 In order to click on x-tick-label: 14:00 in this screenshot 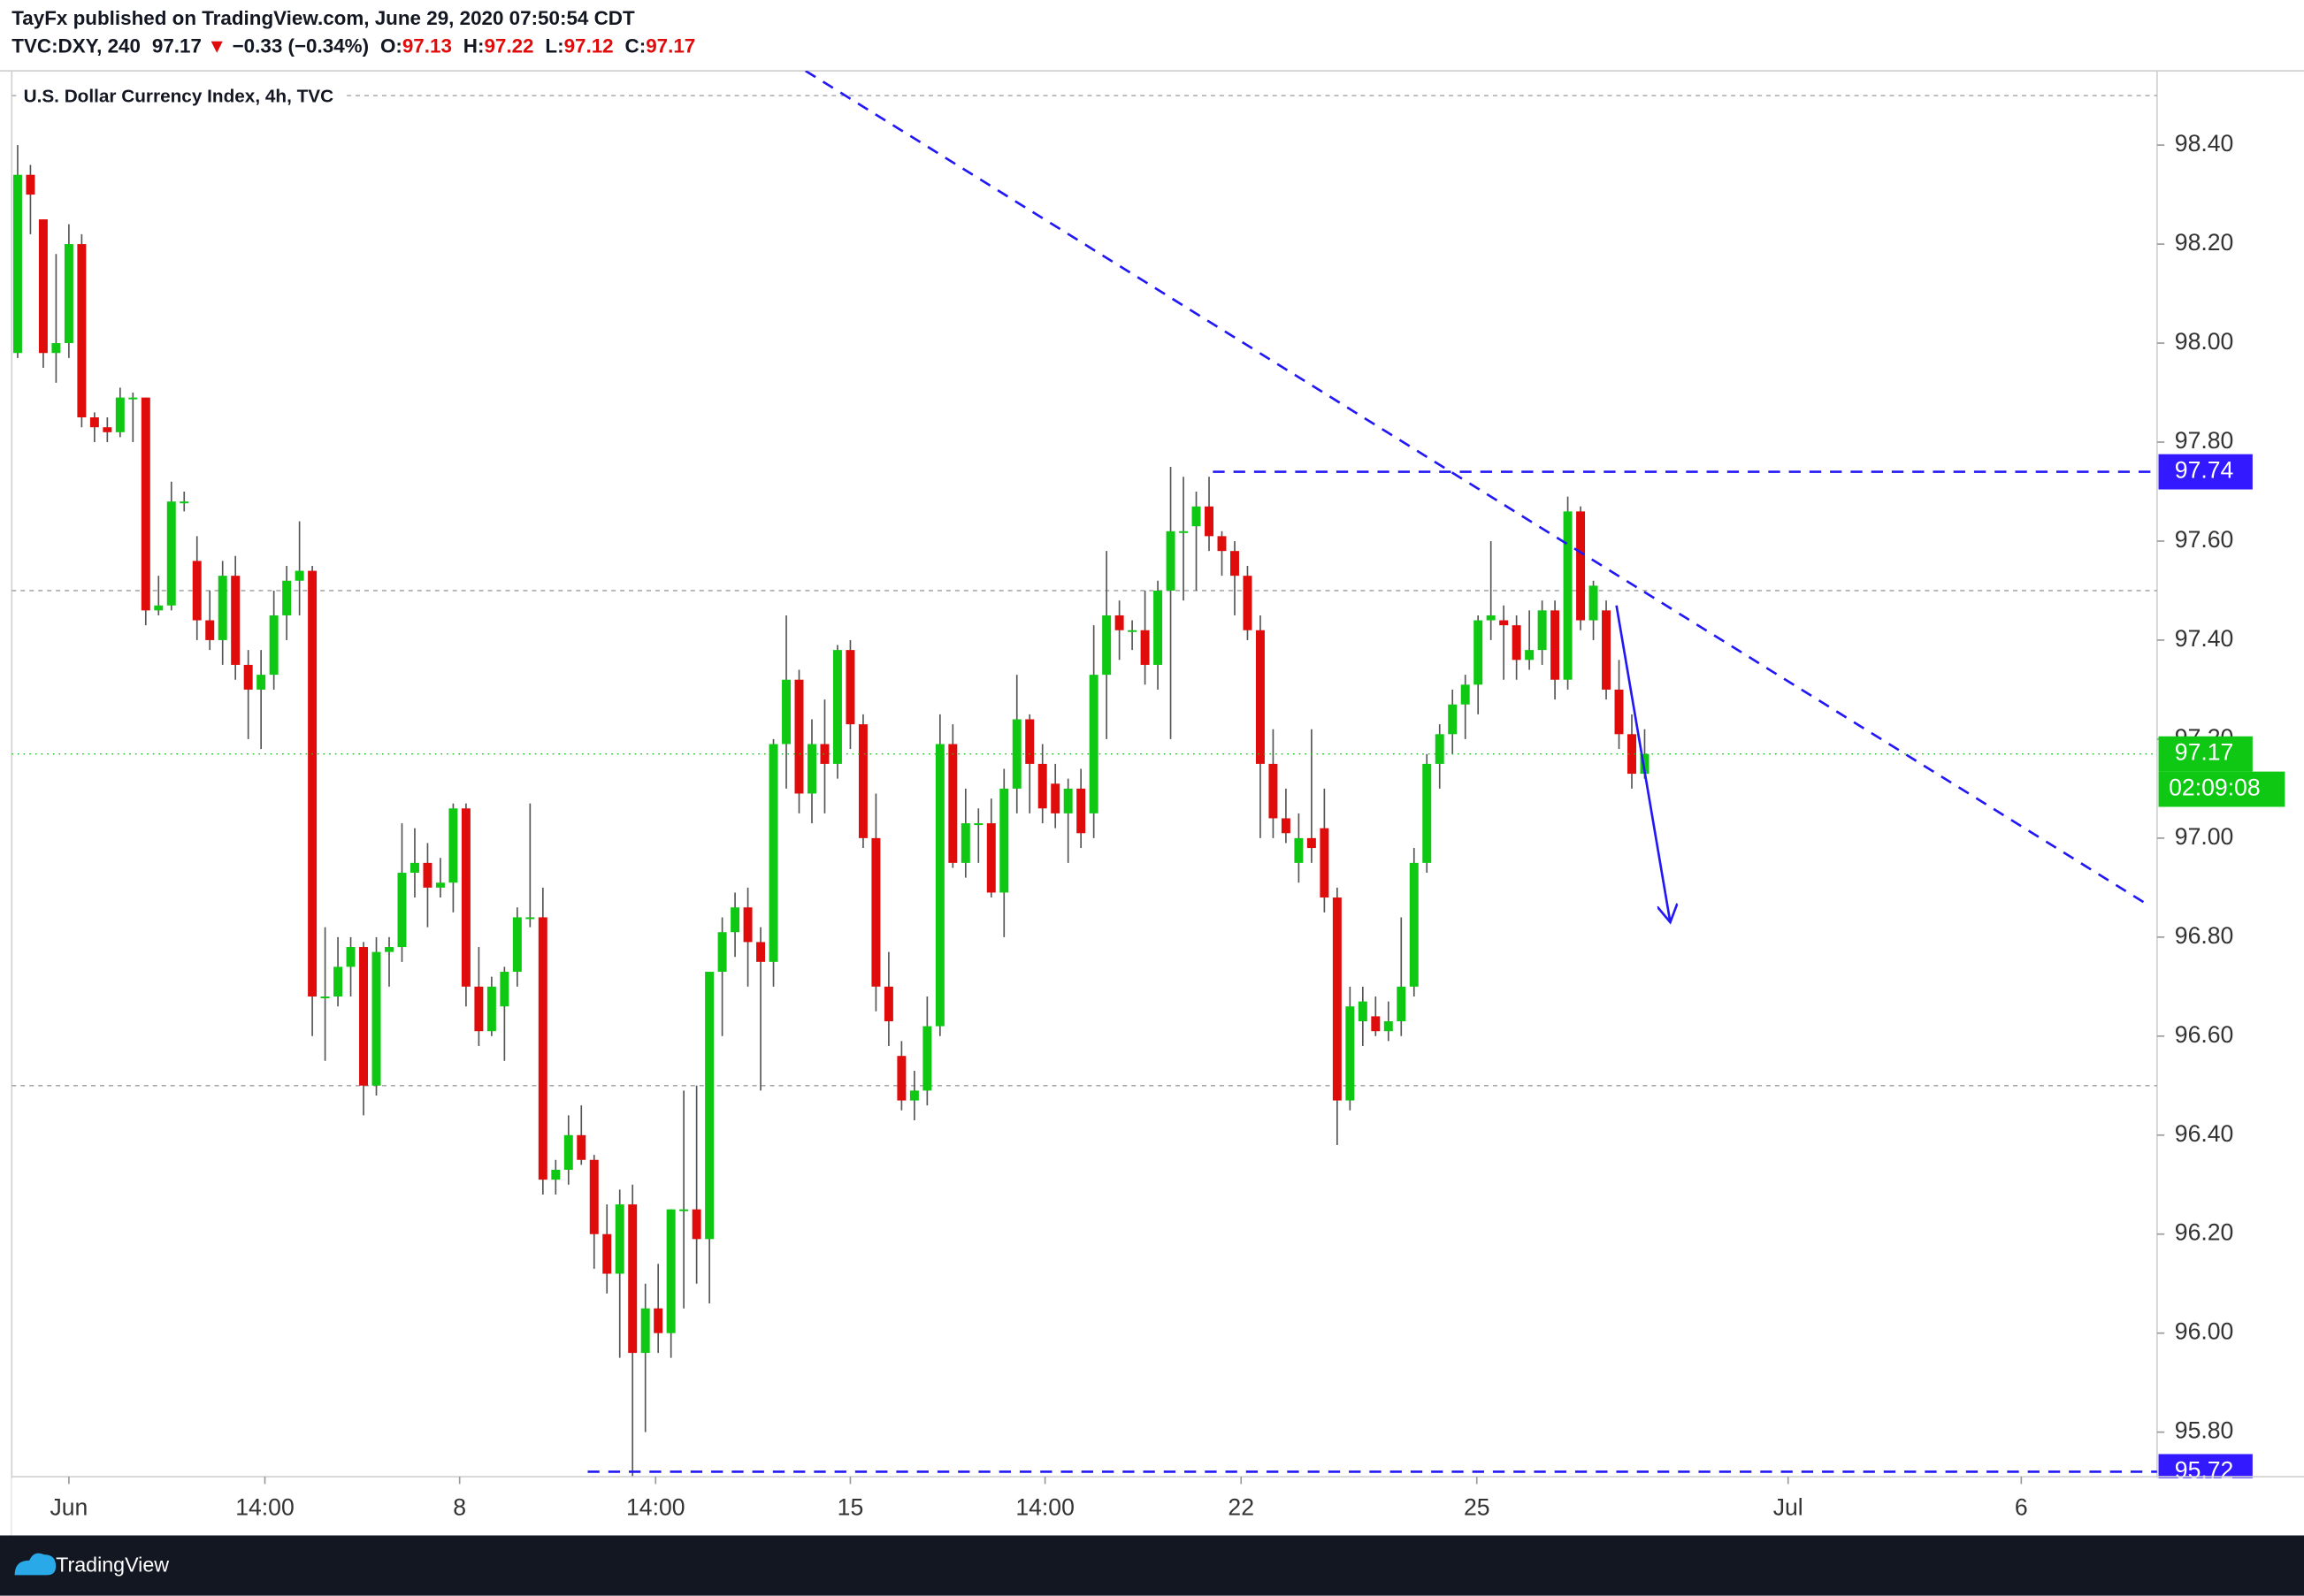, I will do `click(1045, 1507)`.